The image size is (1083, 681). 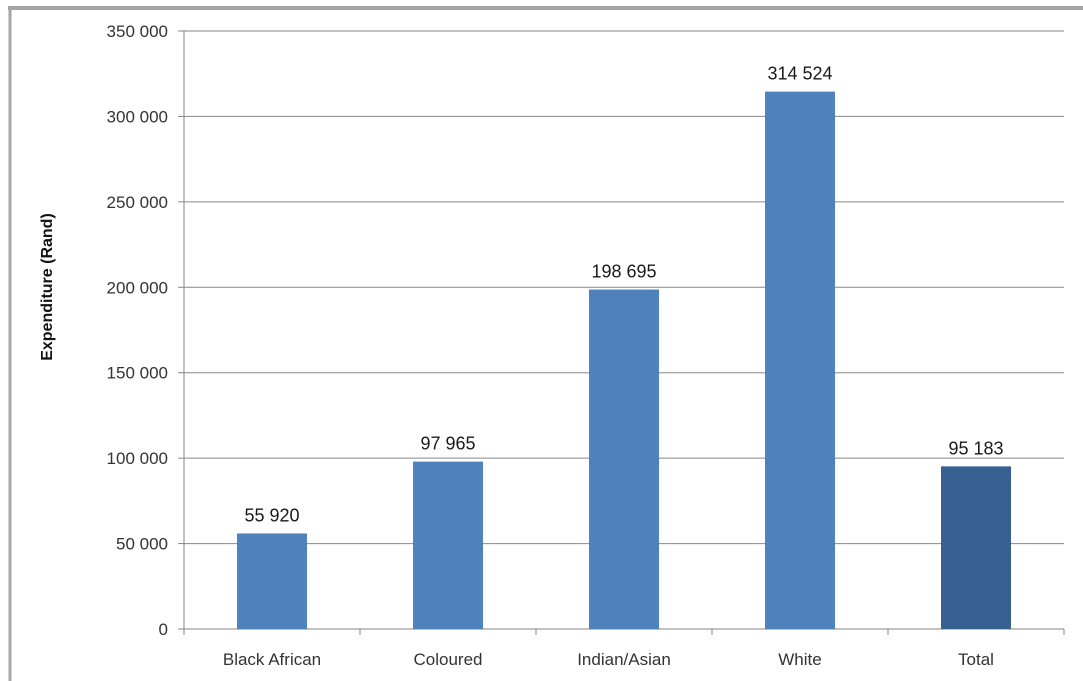 What do you see at coordinates (800, 360) in the screenshot?
I see `bar-white` at bounding box center [800, 360].